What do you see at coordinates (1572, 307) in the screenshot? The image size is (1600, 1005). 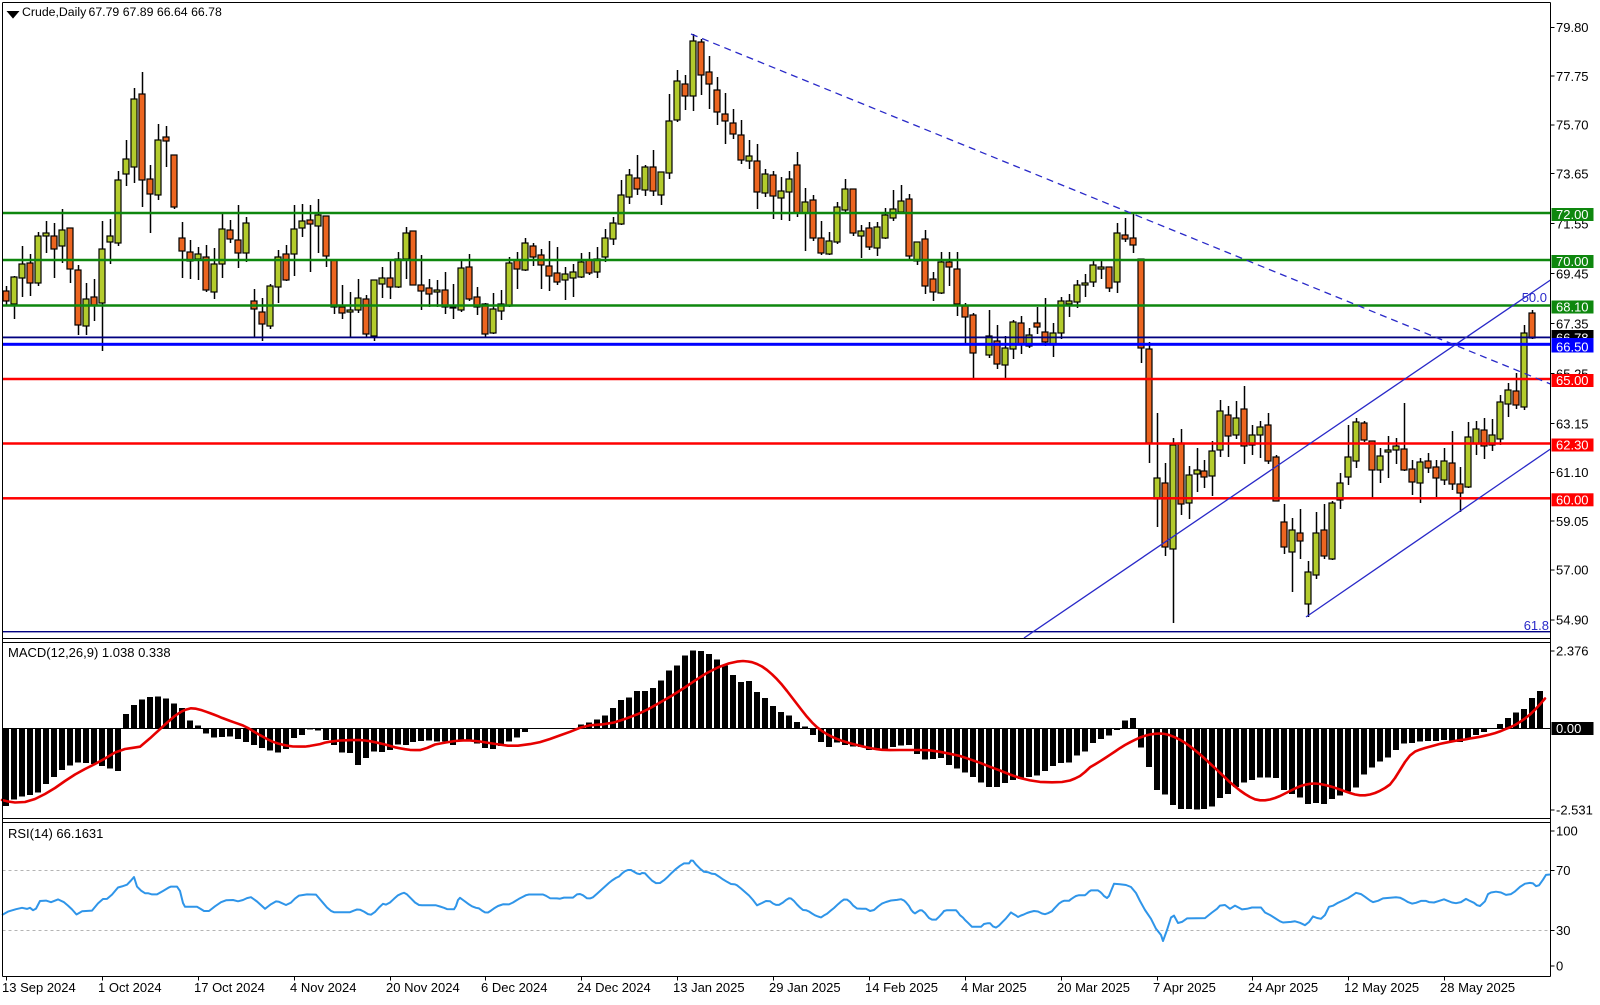 I see `svg-text: 68.10` at bounding box center [1572, 307].